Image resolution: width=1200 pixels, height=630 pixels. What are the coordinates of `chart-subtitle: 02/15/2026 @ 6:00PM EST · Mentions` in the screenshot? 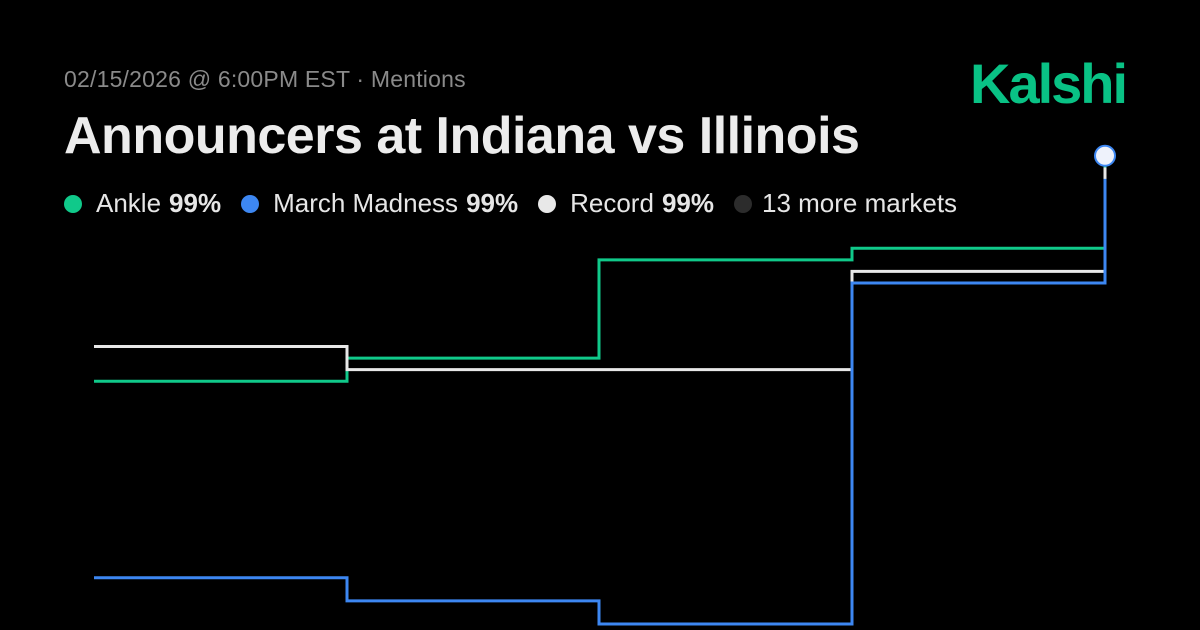 It's located at (265, 79).